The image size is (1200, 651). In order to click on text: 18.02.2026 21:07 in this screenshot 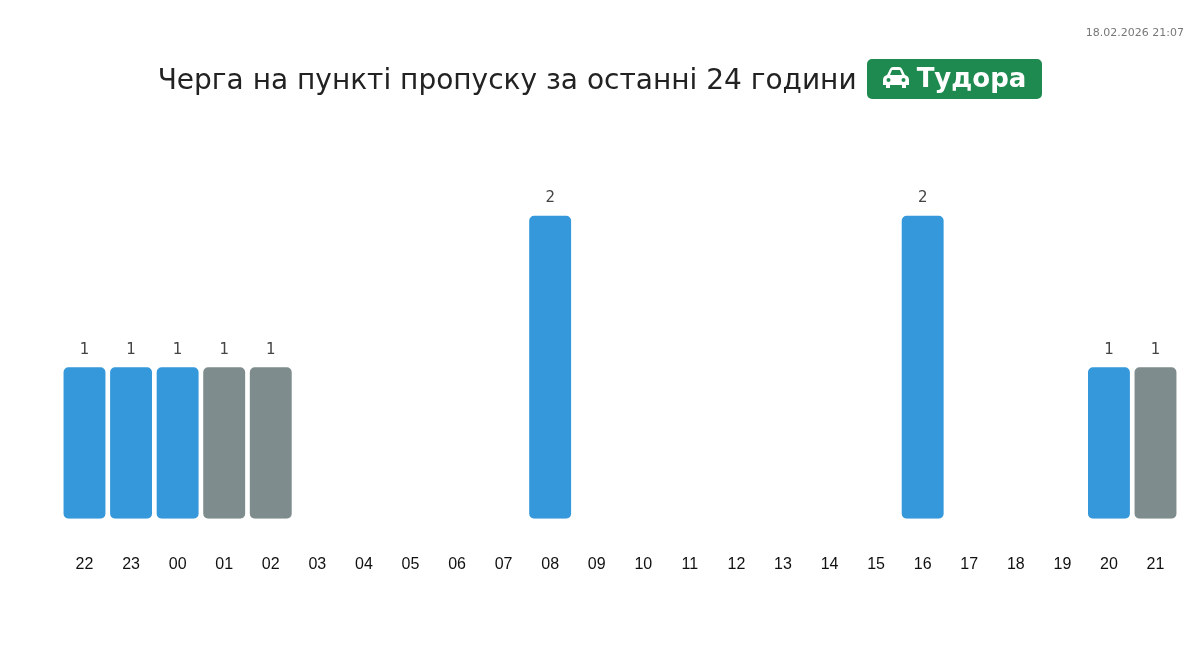, I will do `click(1134, 32)`.